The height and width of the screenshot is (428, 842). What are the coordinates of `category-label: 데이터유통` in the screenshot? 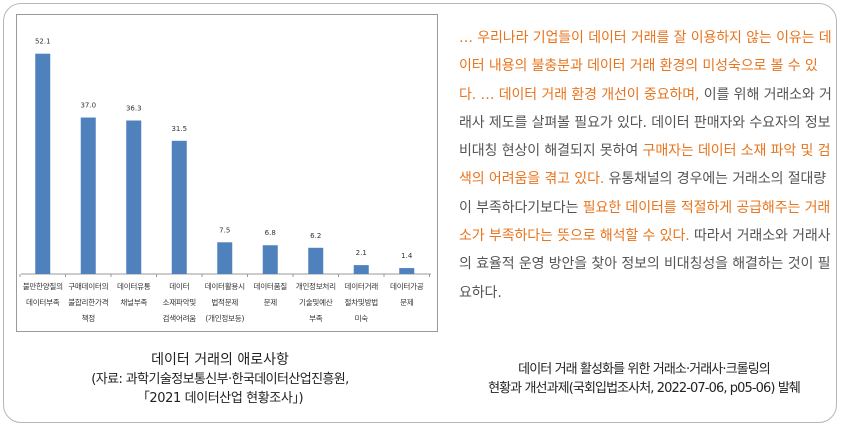 It's located at (134, 286).